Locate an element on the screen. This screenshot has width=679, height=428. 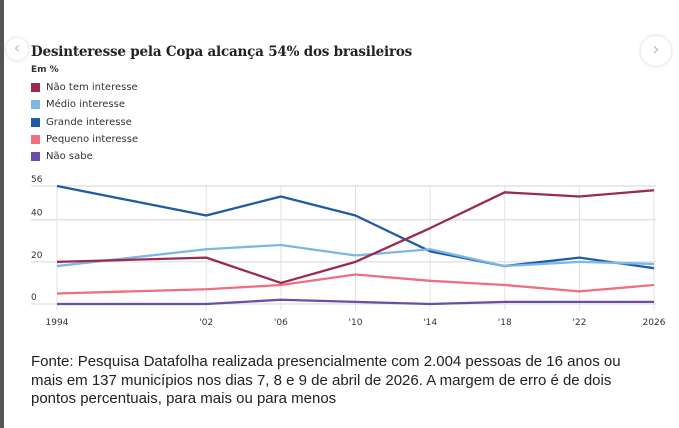
chevron-left-icon: ‹ is located at coordinates (17, 47).